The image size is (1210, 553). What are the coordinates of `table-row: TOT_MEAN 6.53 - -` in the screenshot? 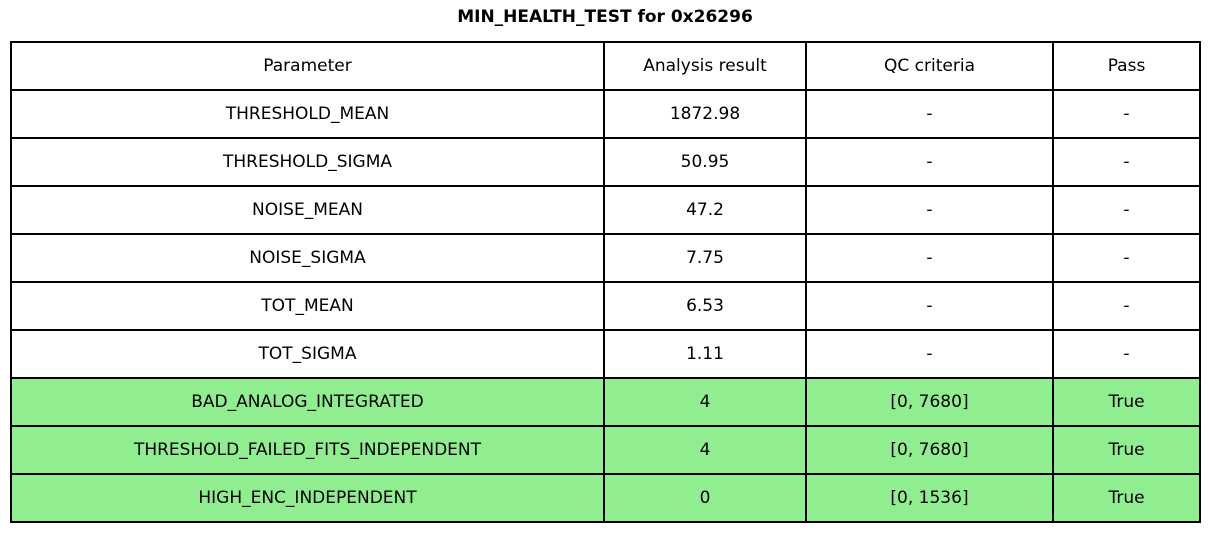 It's located at (605, 306).